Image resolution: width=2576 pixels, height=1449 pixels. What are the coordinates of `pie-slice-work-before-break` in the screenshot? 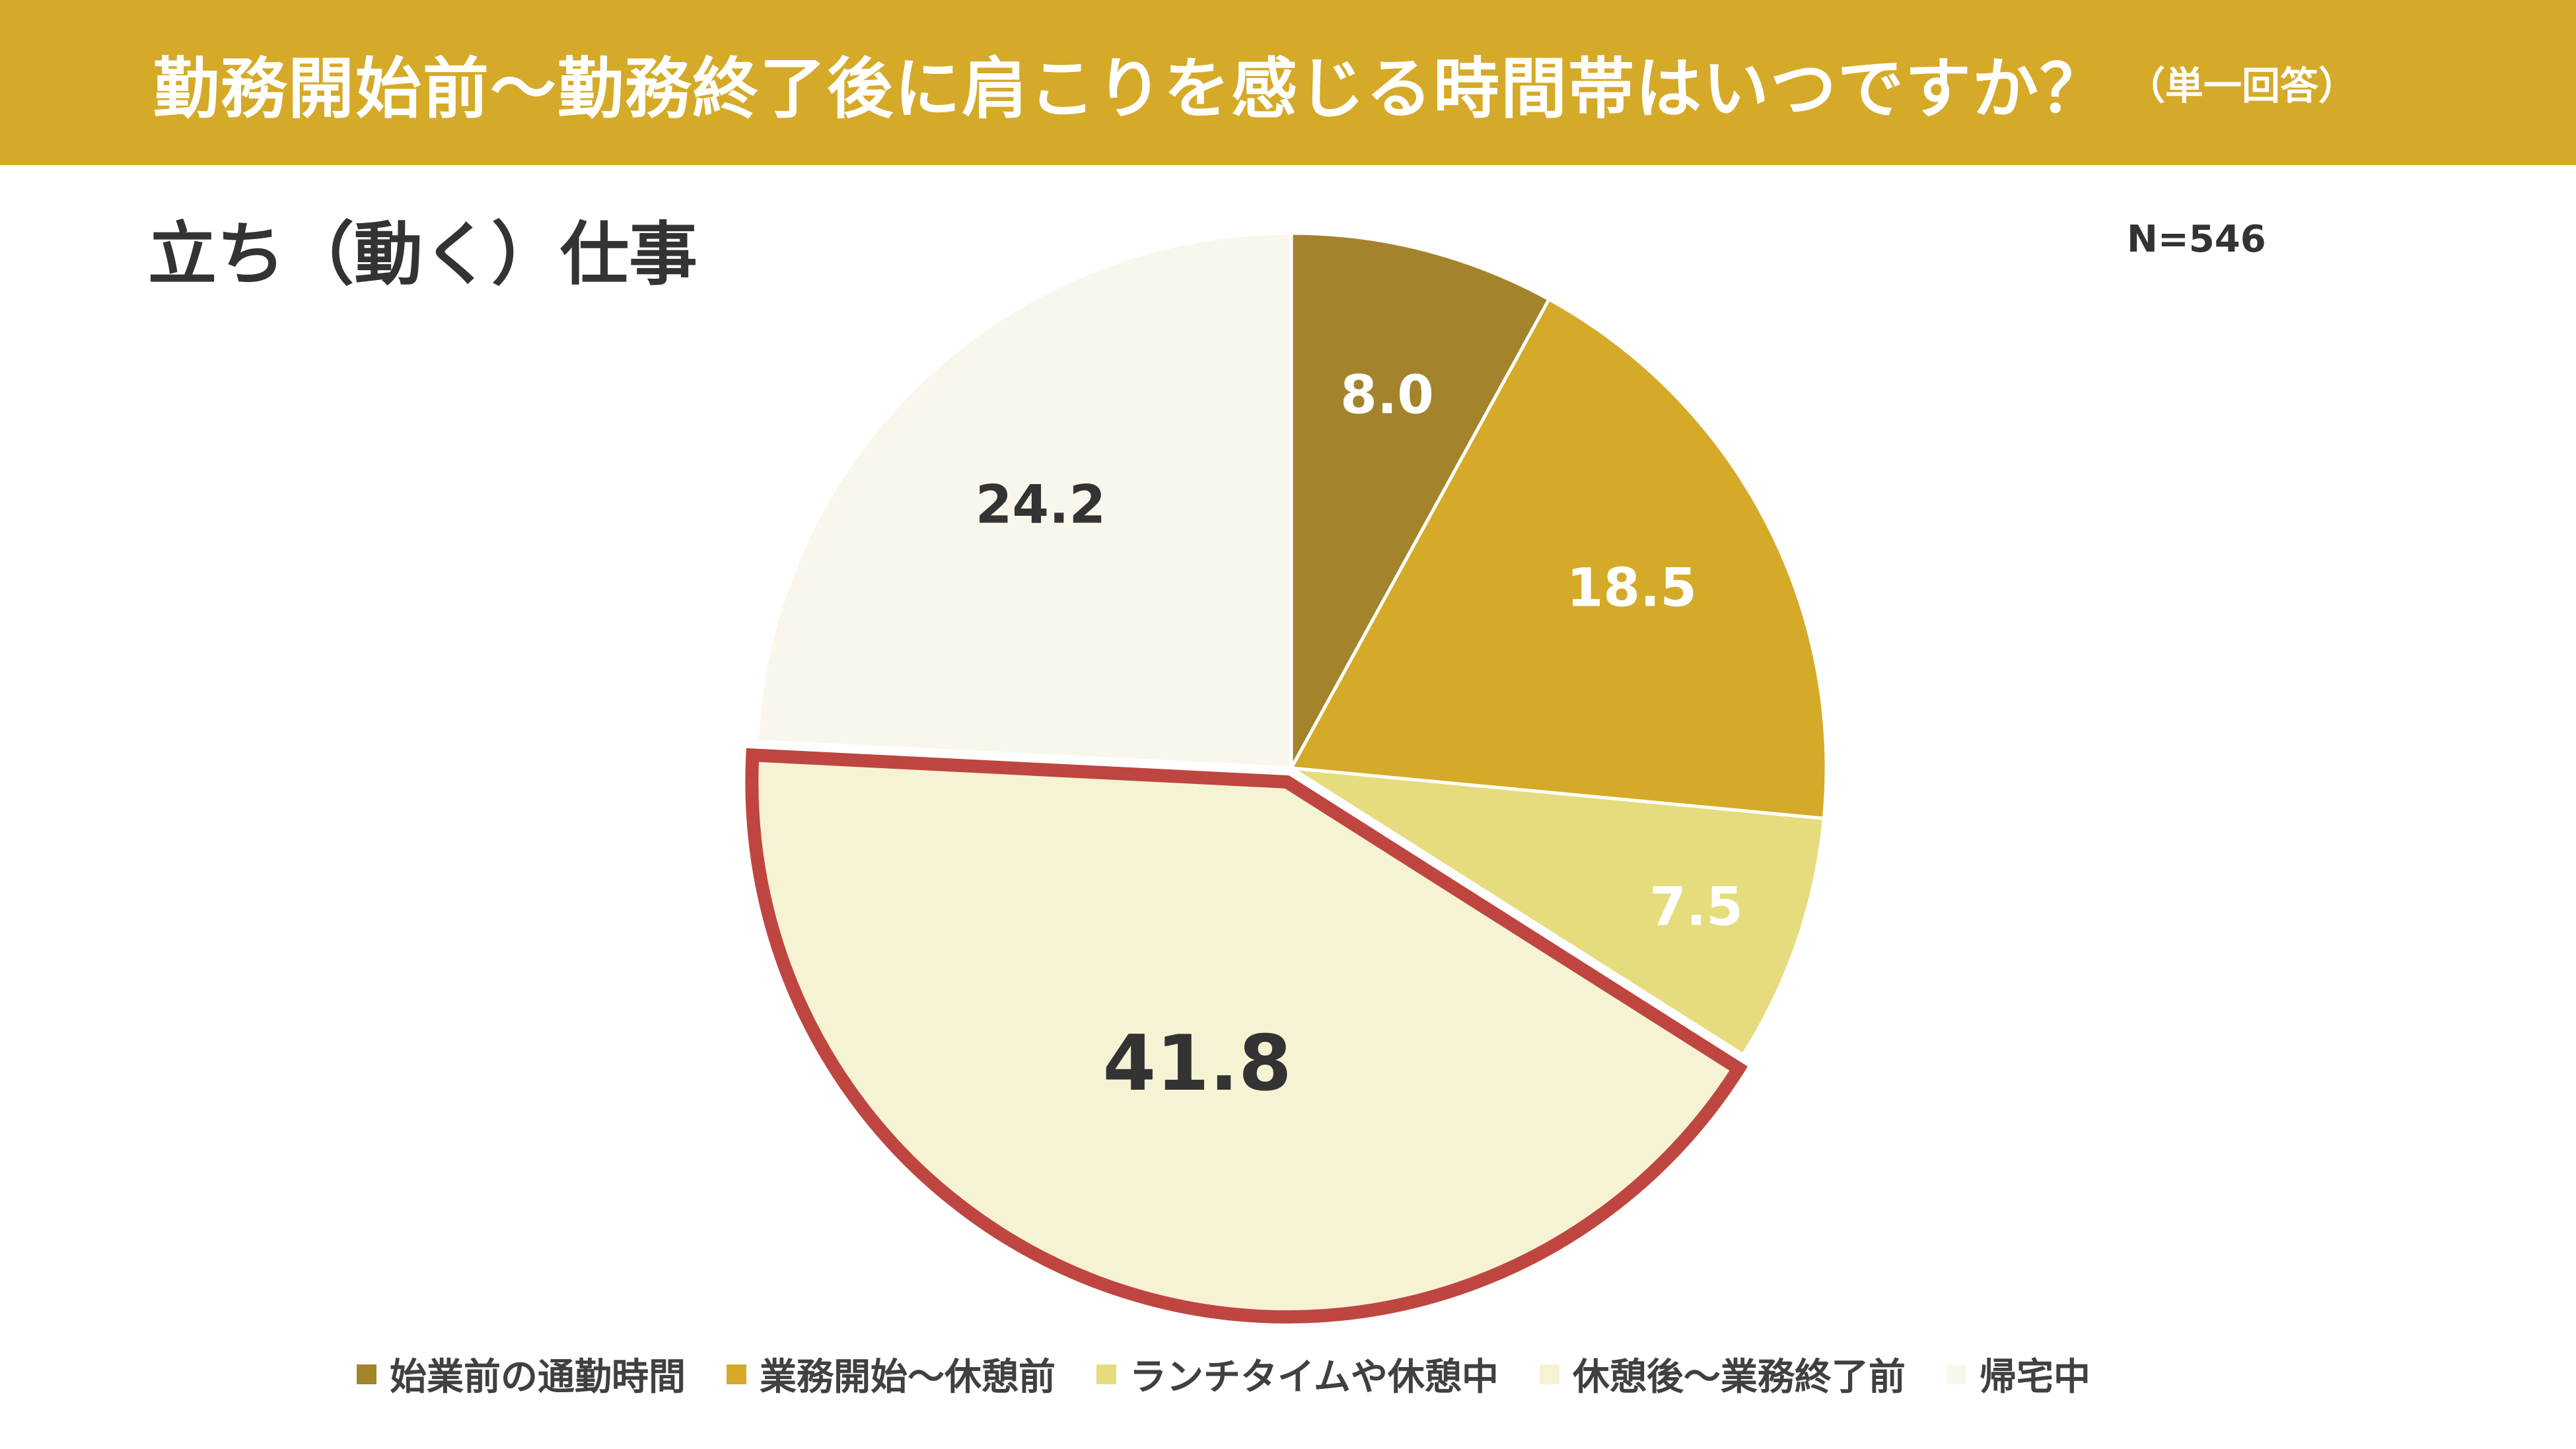 It's located at (1558, 559).